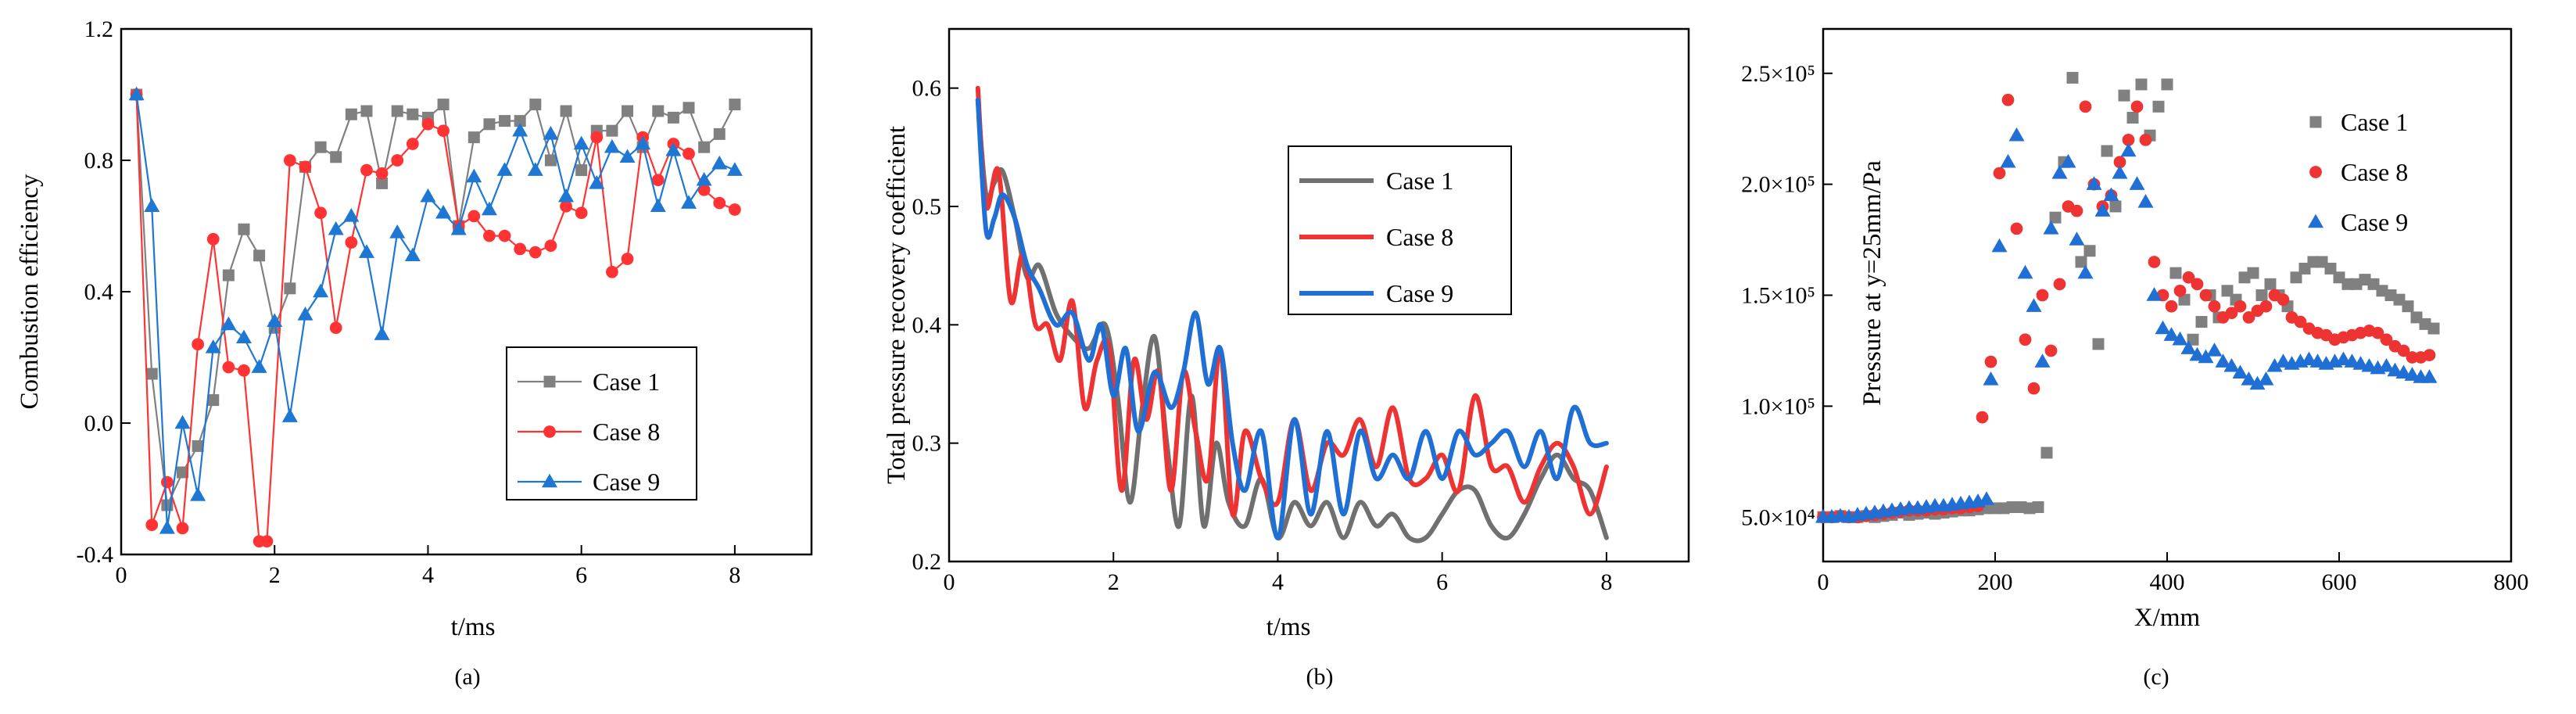 This screenshot has width=2576, height=714. I want to click on x-tick-label: 0, so click(949, 582).